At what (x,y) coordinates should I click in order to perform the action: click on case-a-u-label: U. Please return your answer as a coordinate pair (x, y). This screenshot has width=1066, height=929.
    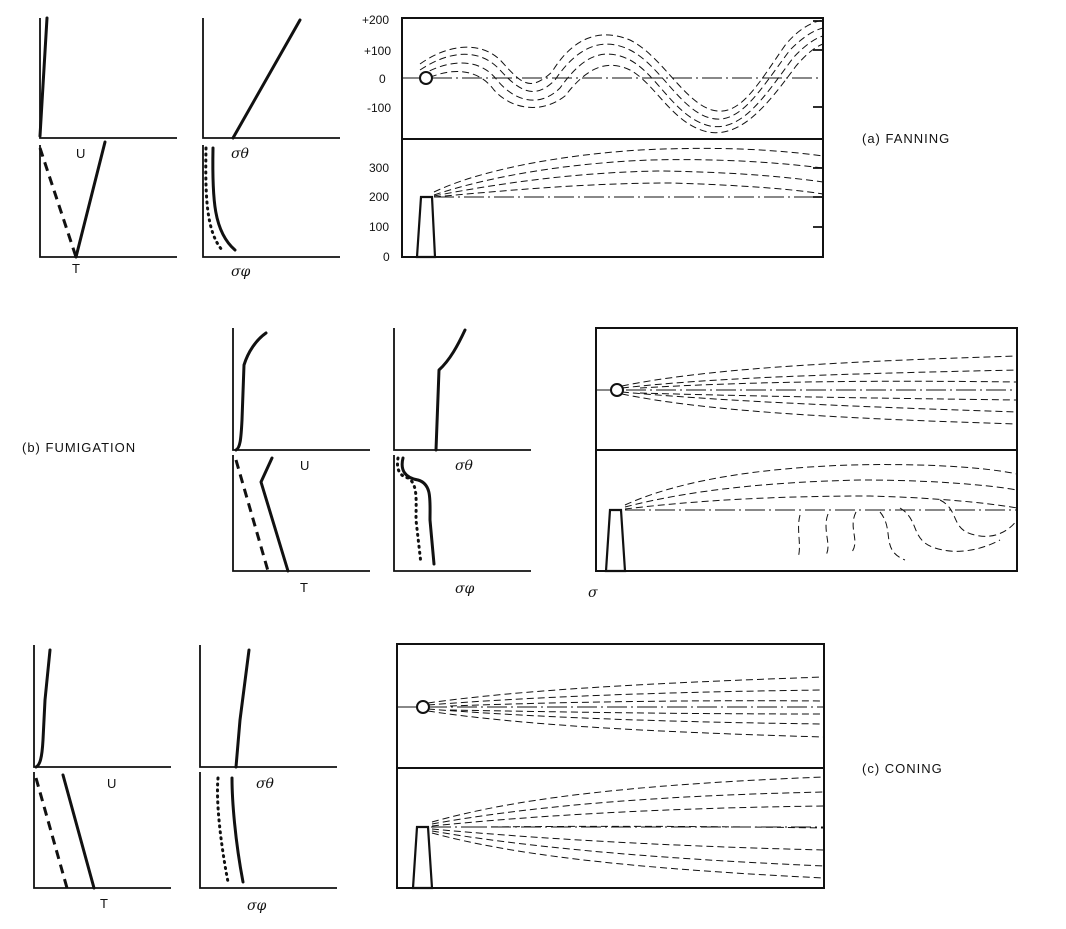
    Looking at the image, I should click on (80, 153).